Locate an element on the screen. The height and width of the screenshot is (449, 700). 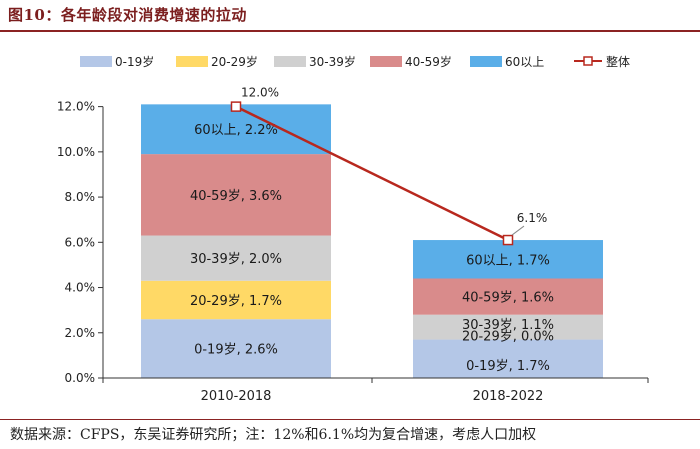
y-tick-label: 8.0% is located at coordinates (80, 197).